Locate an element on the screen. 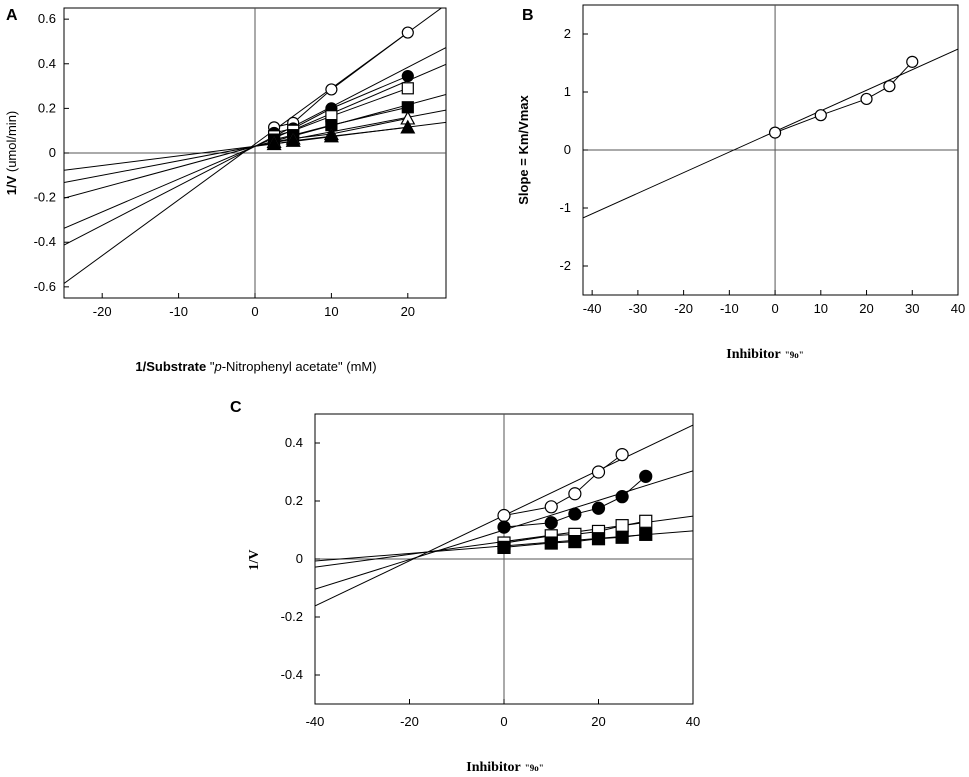 The image size is (969, 777). panel-b-xtick-label: 40 is located at coordinates (958, 308).